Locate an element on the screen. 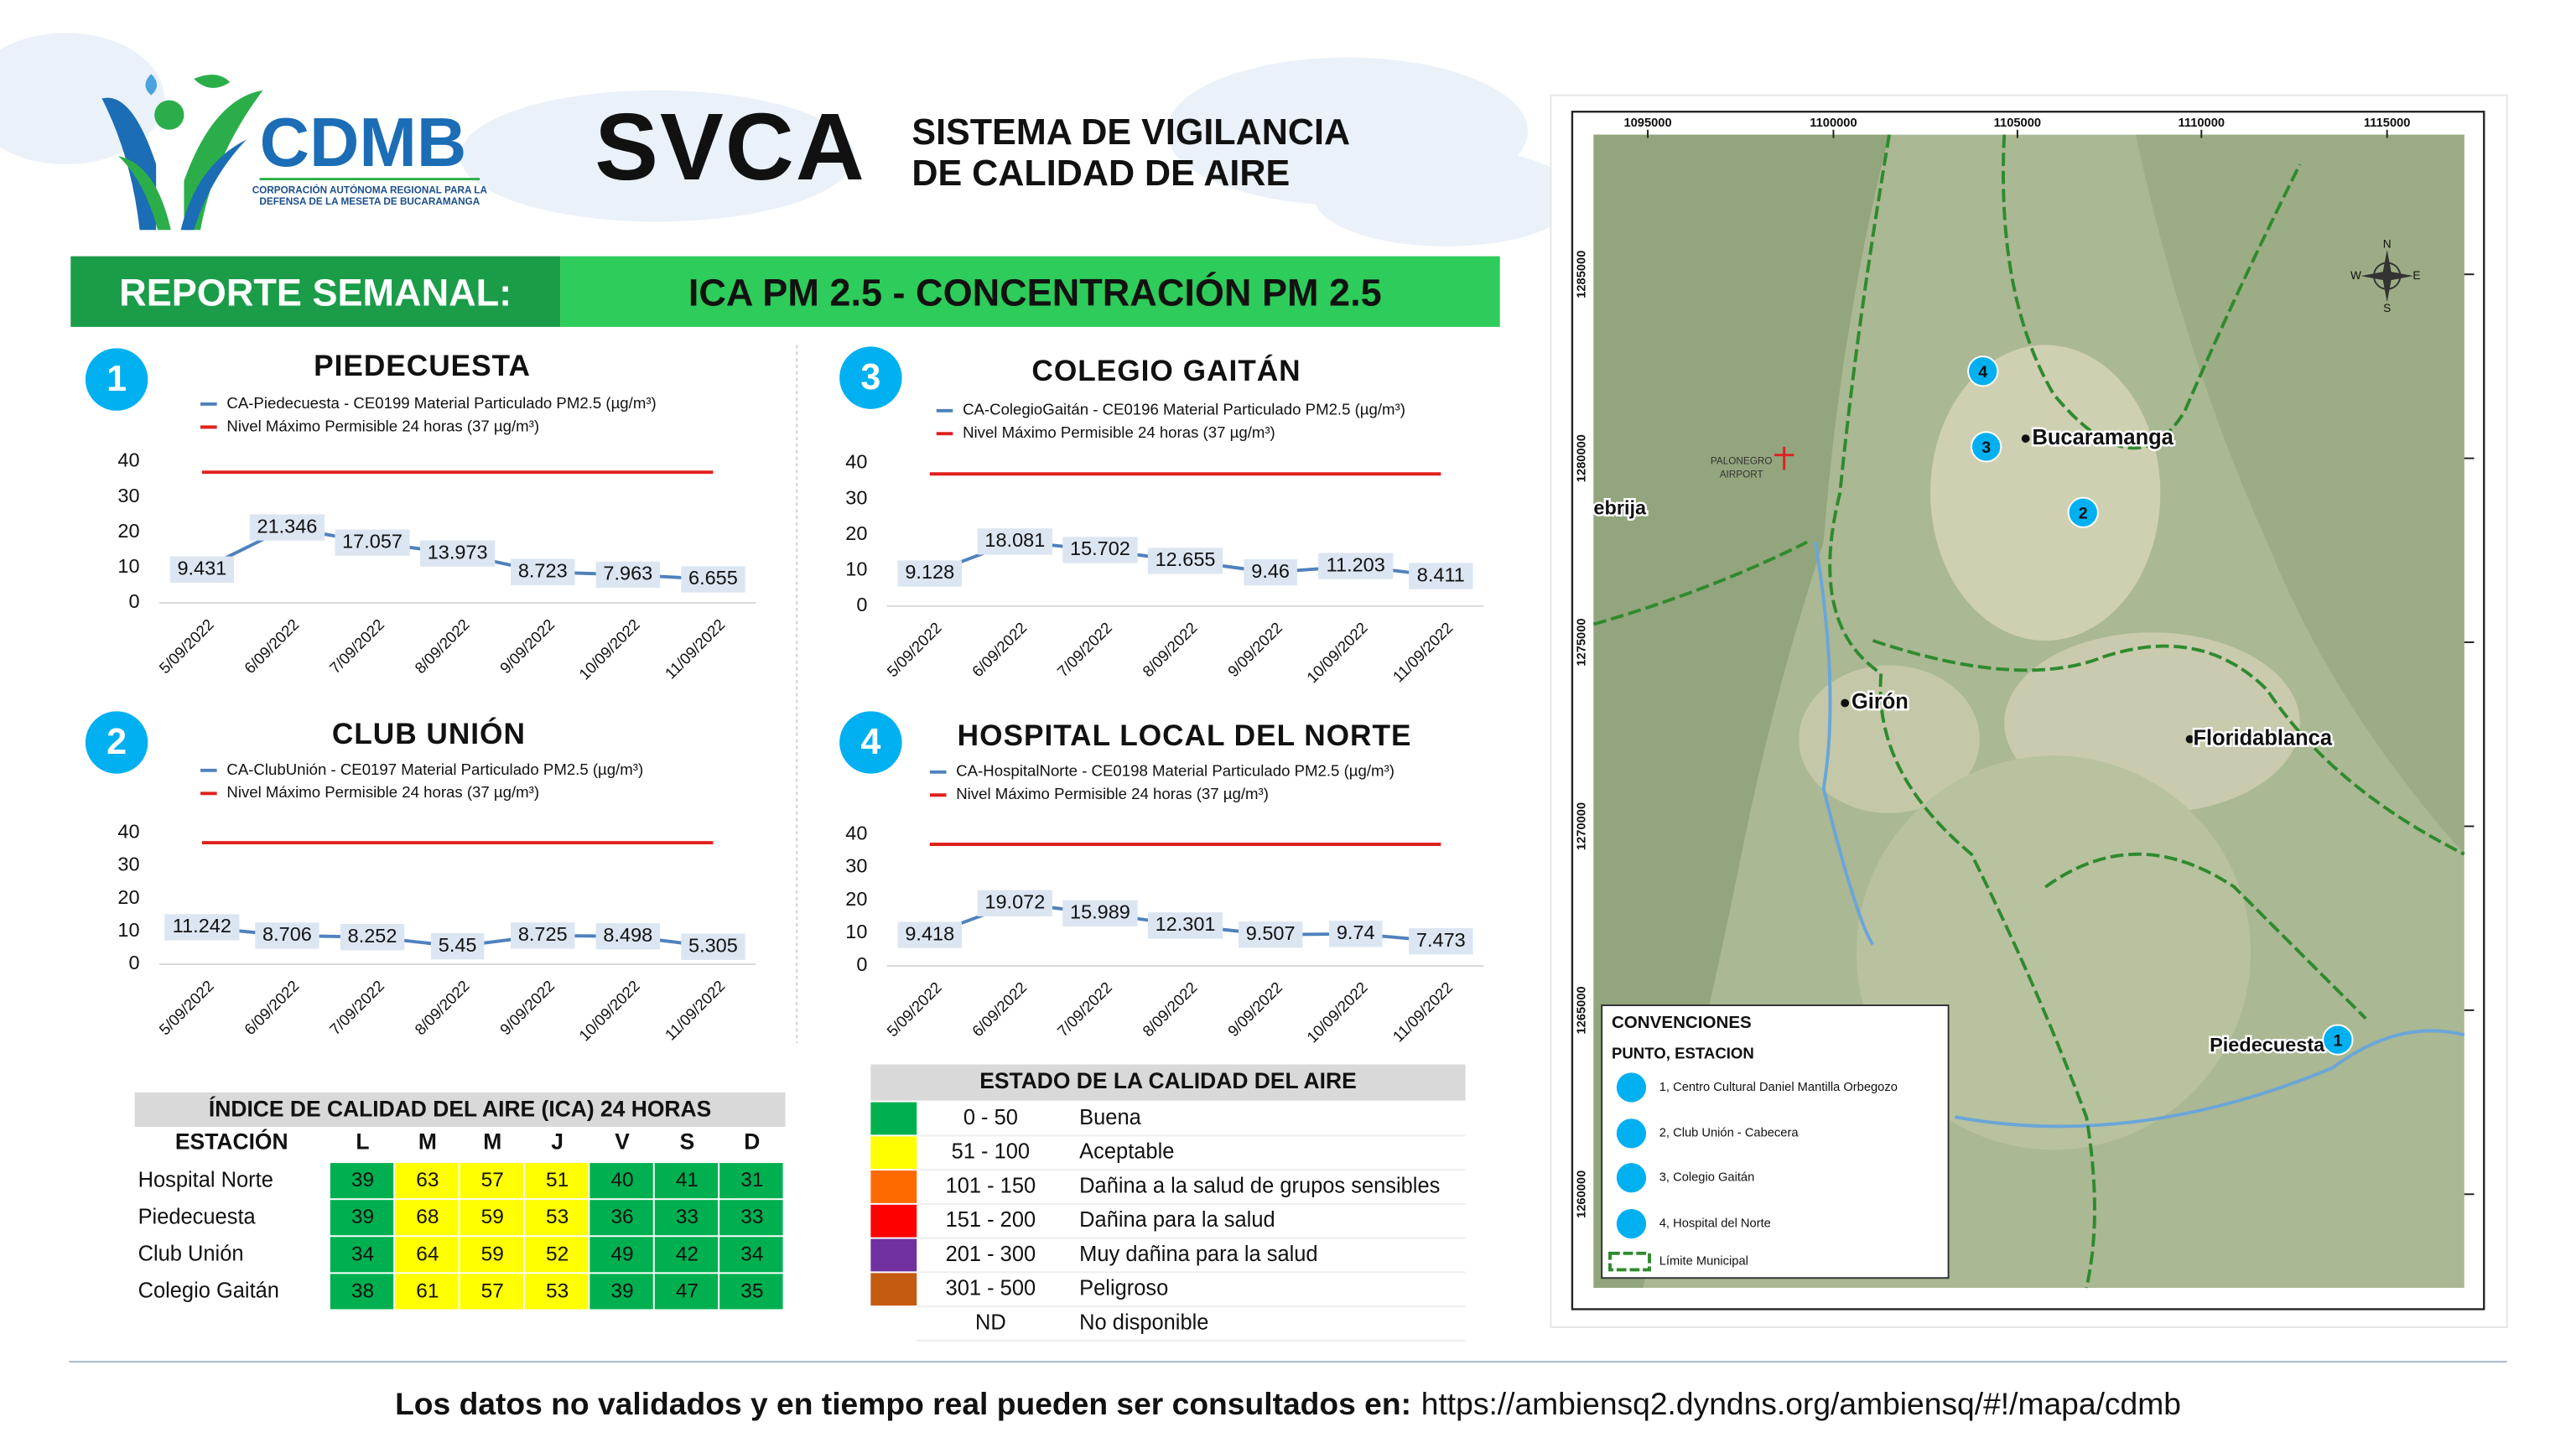  y-tick-label: 0 is located at coordinates (861, 964).